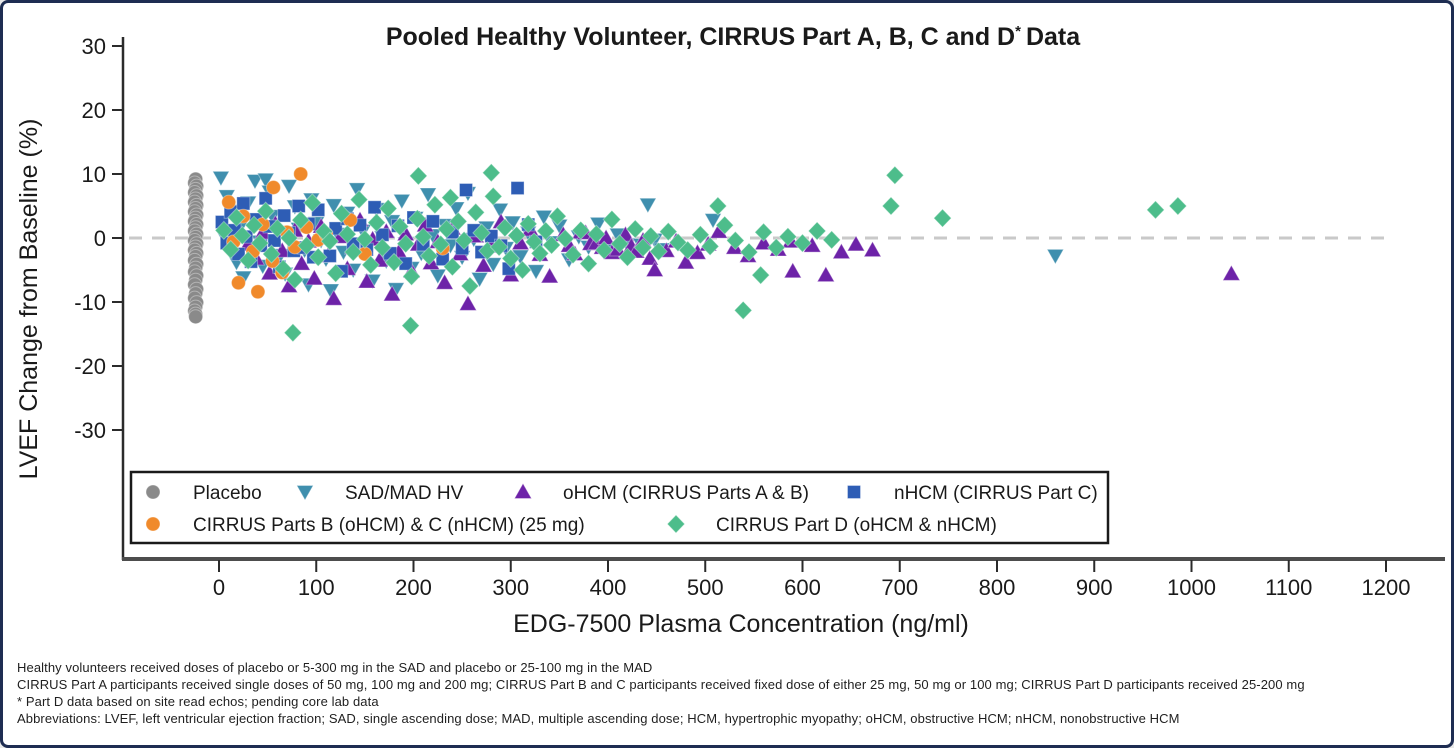  What do you see at coordinates (856, 525) in the screenshot?
I see `legend-label: CIRRUS Part D (oHCM & nHCM)` at bounding box center [856, 525].